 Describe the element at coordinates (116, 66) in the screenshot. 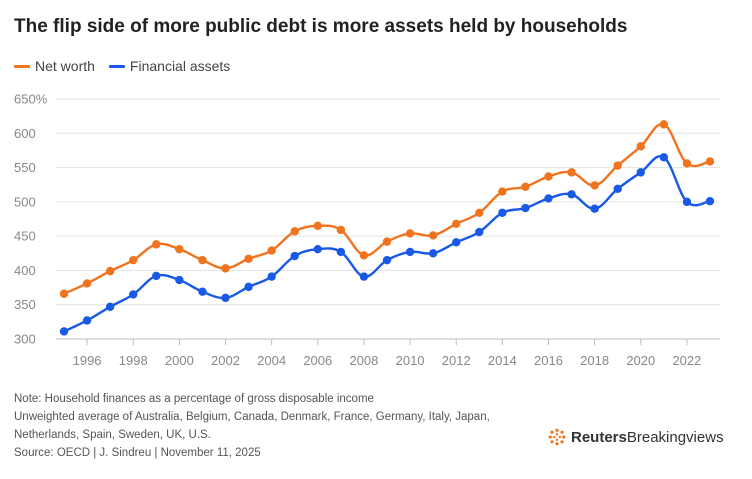

I see `legend-swatch-financial-assets` at that location.